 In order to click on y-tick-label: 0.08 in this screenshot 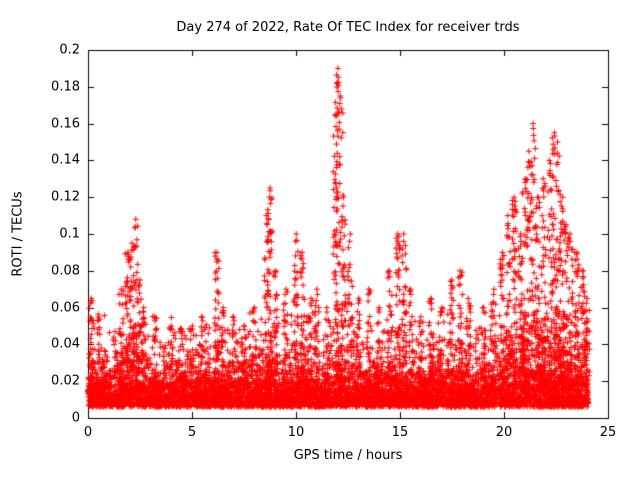, I will do `click(65, 271)`.